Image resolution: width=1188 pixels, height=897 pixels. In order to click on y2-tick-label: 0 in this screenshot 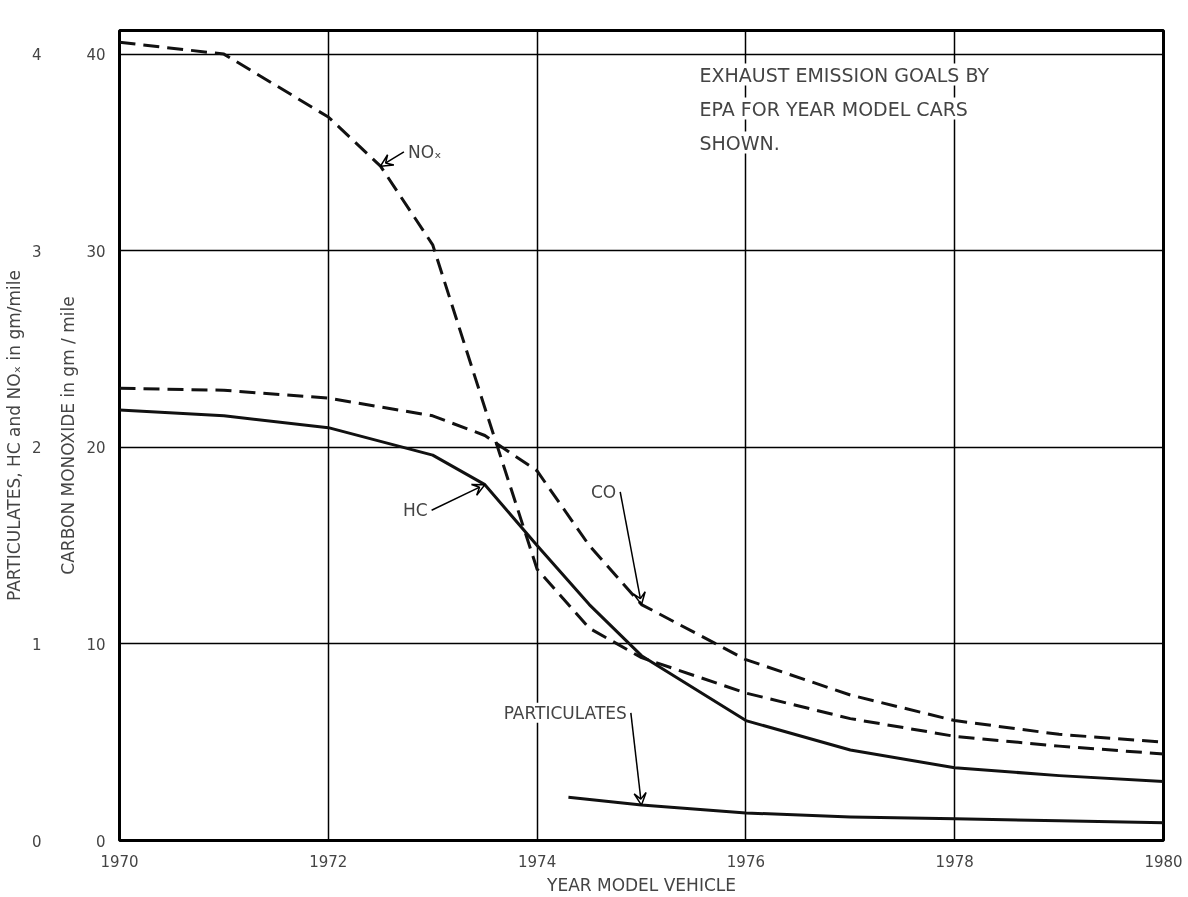, I will do `click(100, 841)`.